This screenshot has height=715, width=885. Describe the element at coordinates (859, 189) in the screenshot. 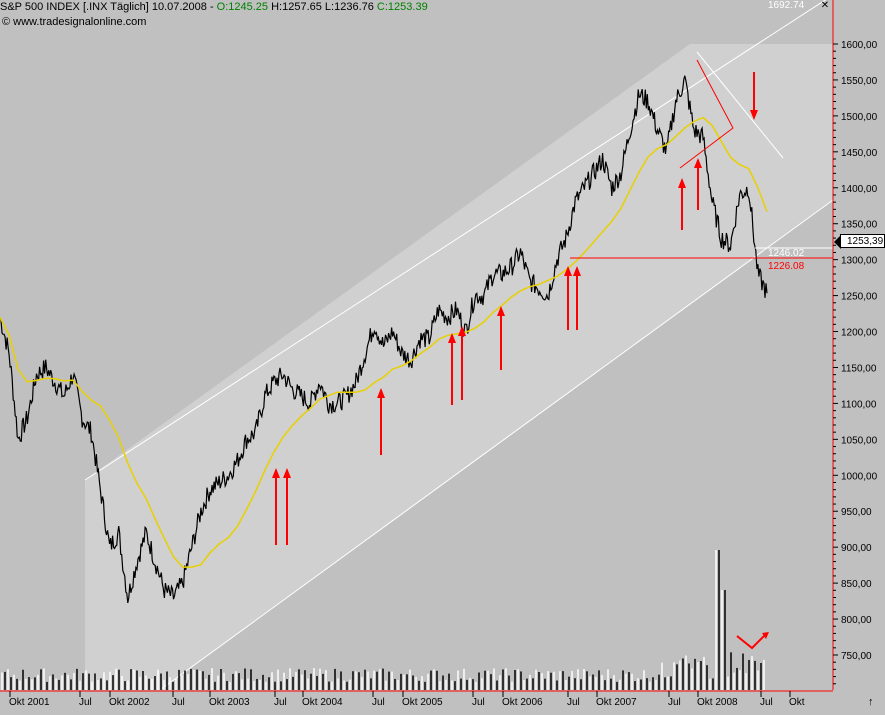

I see `y-tick-label: 1400,00` at that location.